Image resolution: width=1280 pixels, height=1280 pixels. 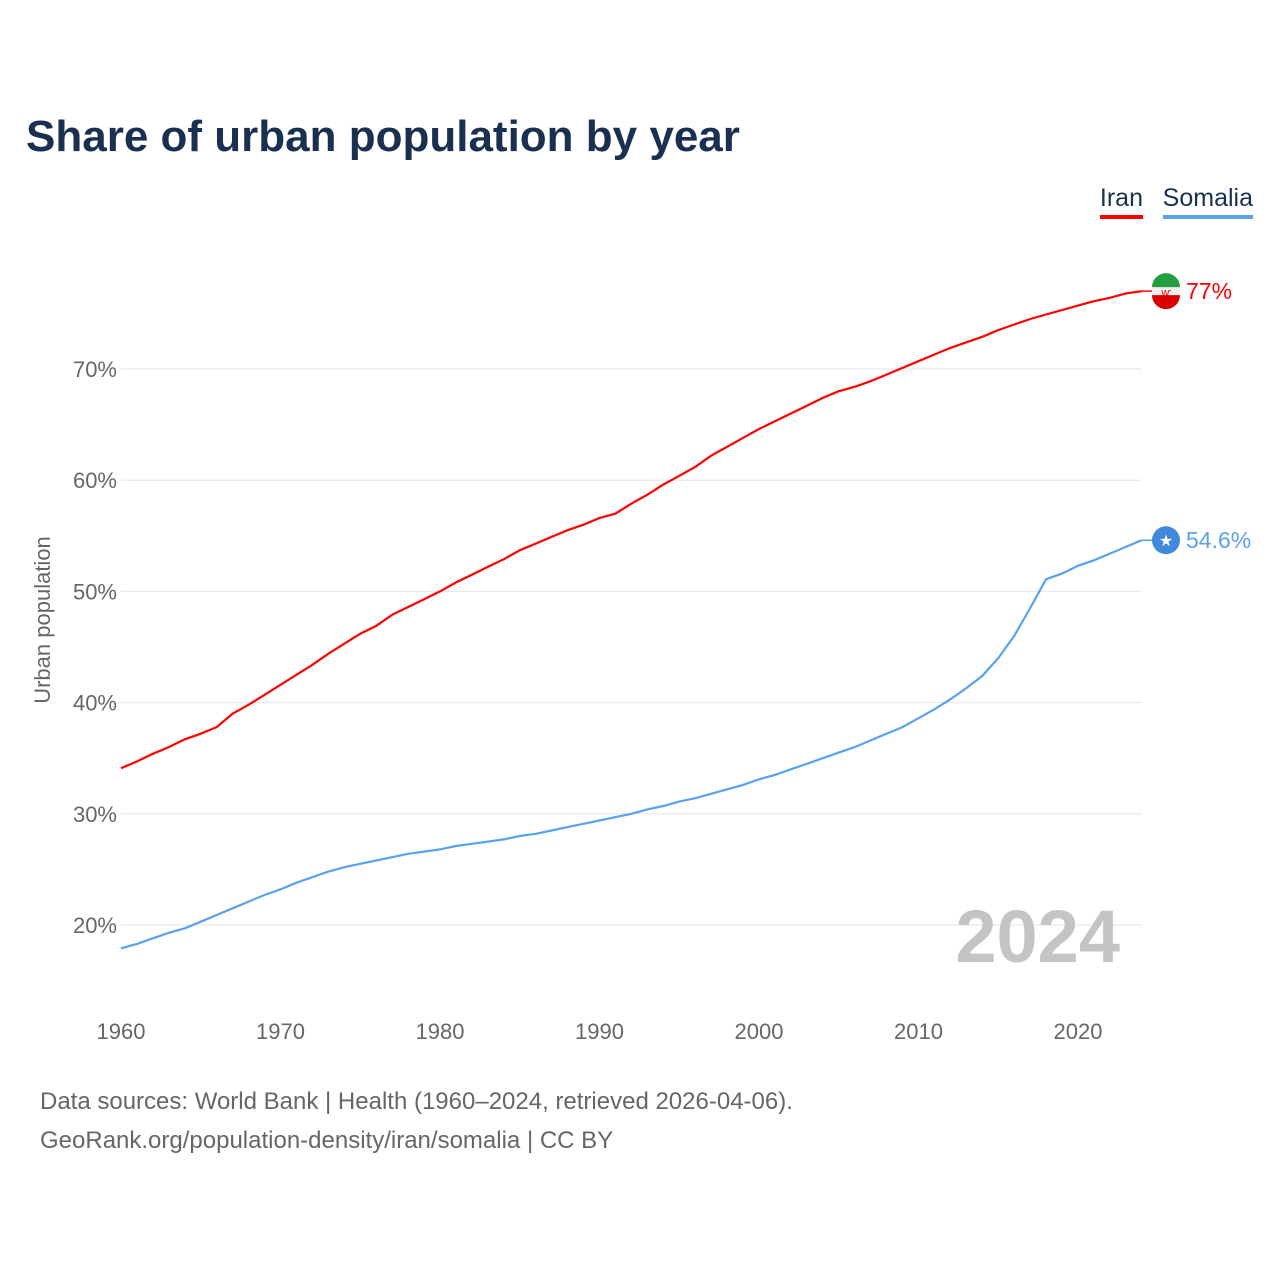 I want to click on x-tick-label: 2000, so click(x=759, y=1031).